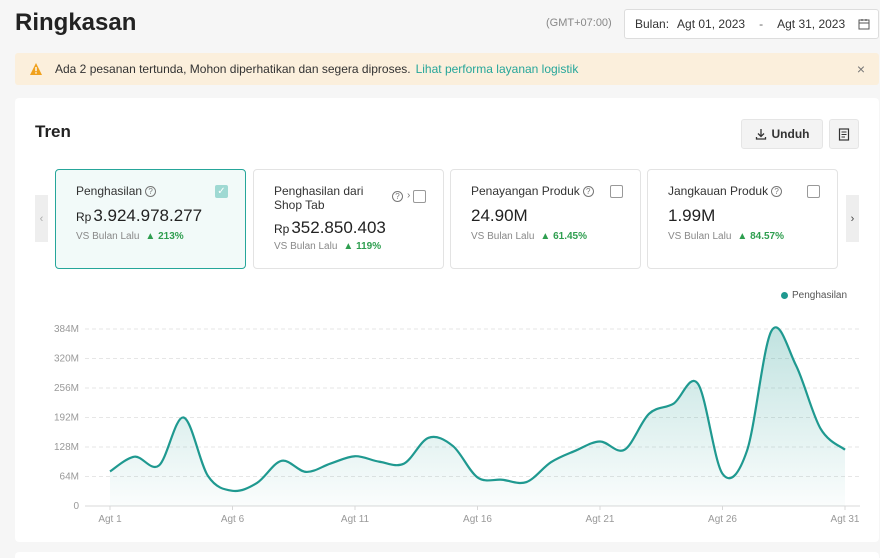 Image resolution: width=880 pixels, height=558 pixels. Describe the element at coordinates (790, 134) in the screenshot. I see `download-label: Unduh` at that location.